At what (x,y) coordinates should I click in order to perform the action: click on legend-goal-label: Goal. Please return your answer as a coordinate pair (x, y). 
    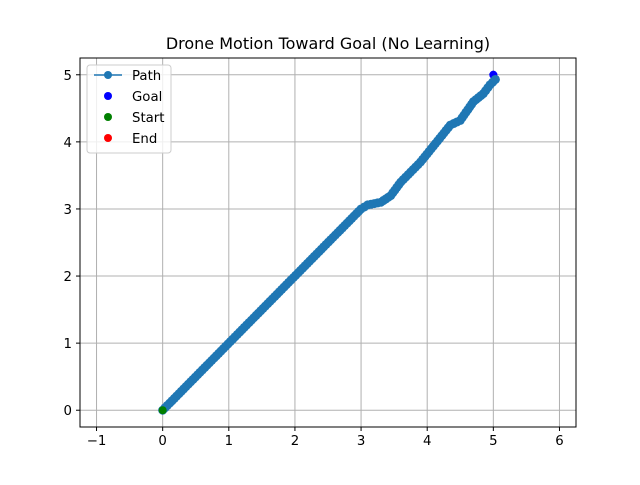
    Looking at the image, I should click on (147, 97).